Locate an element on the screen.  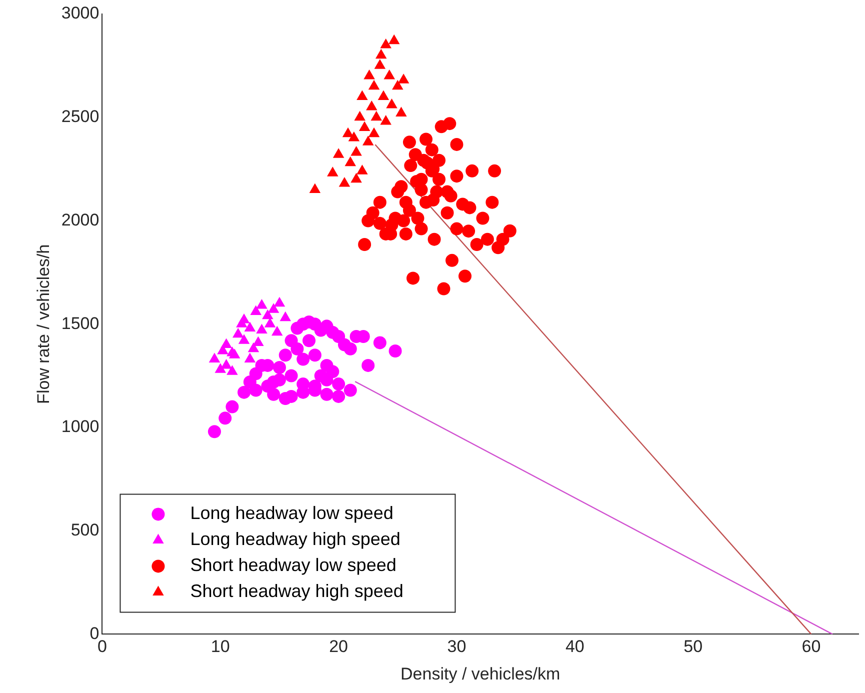
x-tick-label: 40 is located at coordinates (574, 646).